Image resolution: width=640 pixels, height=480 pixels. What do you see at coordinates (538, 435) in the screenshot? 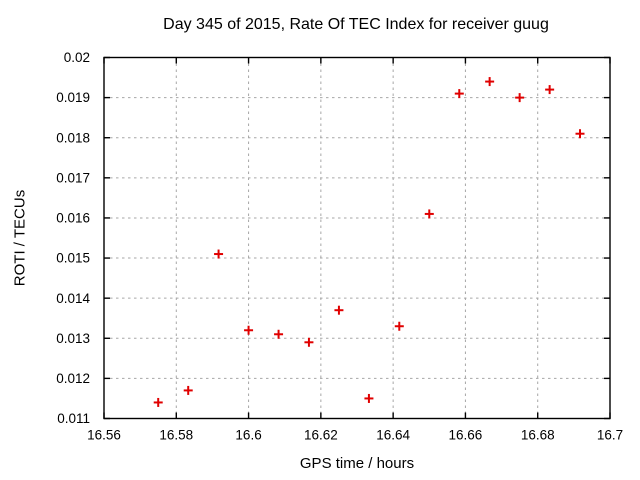
I see `x-tick-label: 16.68` at bounding box center [538, 435].